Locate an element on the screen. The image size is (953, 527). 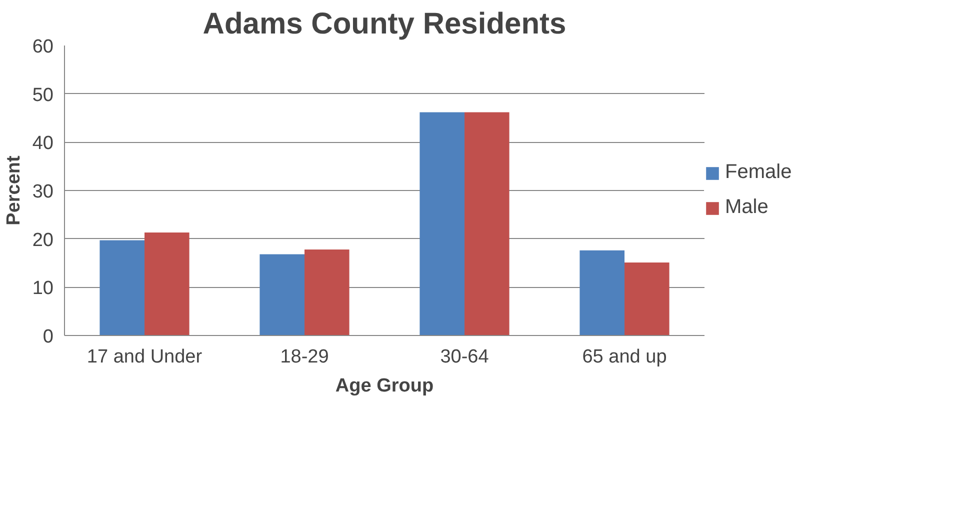
y-tick-label: 50 is located at coordinates (43, 95).